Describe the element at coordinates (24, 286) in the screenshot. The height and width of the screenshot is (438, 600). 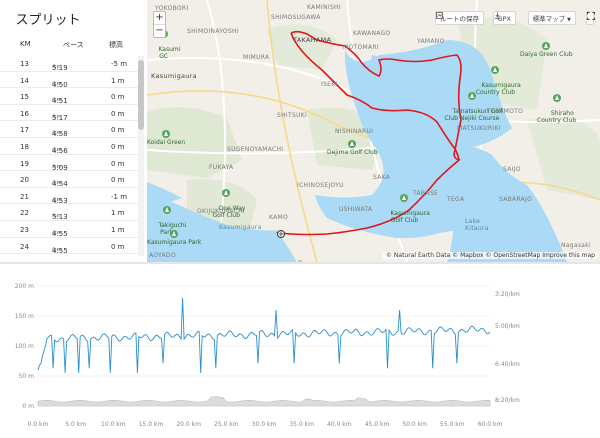
I see `y-tick-label-left: 200 m` at that location.